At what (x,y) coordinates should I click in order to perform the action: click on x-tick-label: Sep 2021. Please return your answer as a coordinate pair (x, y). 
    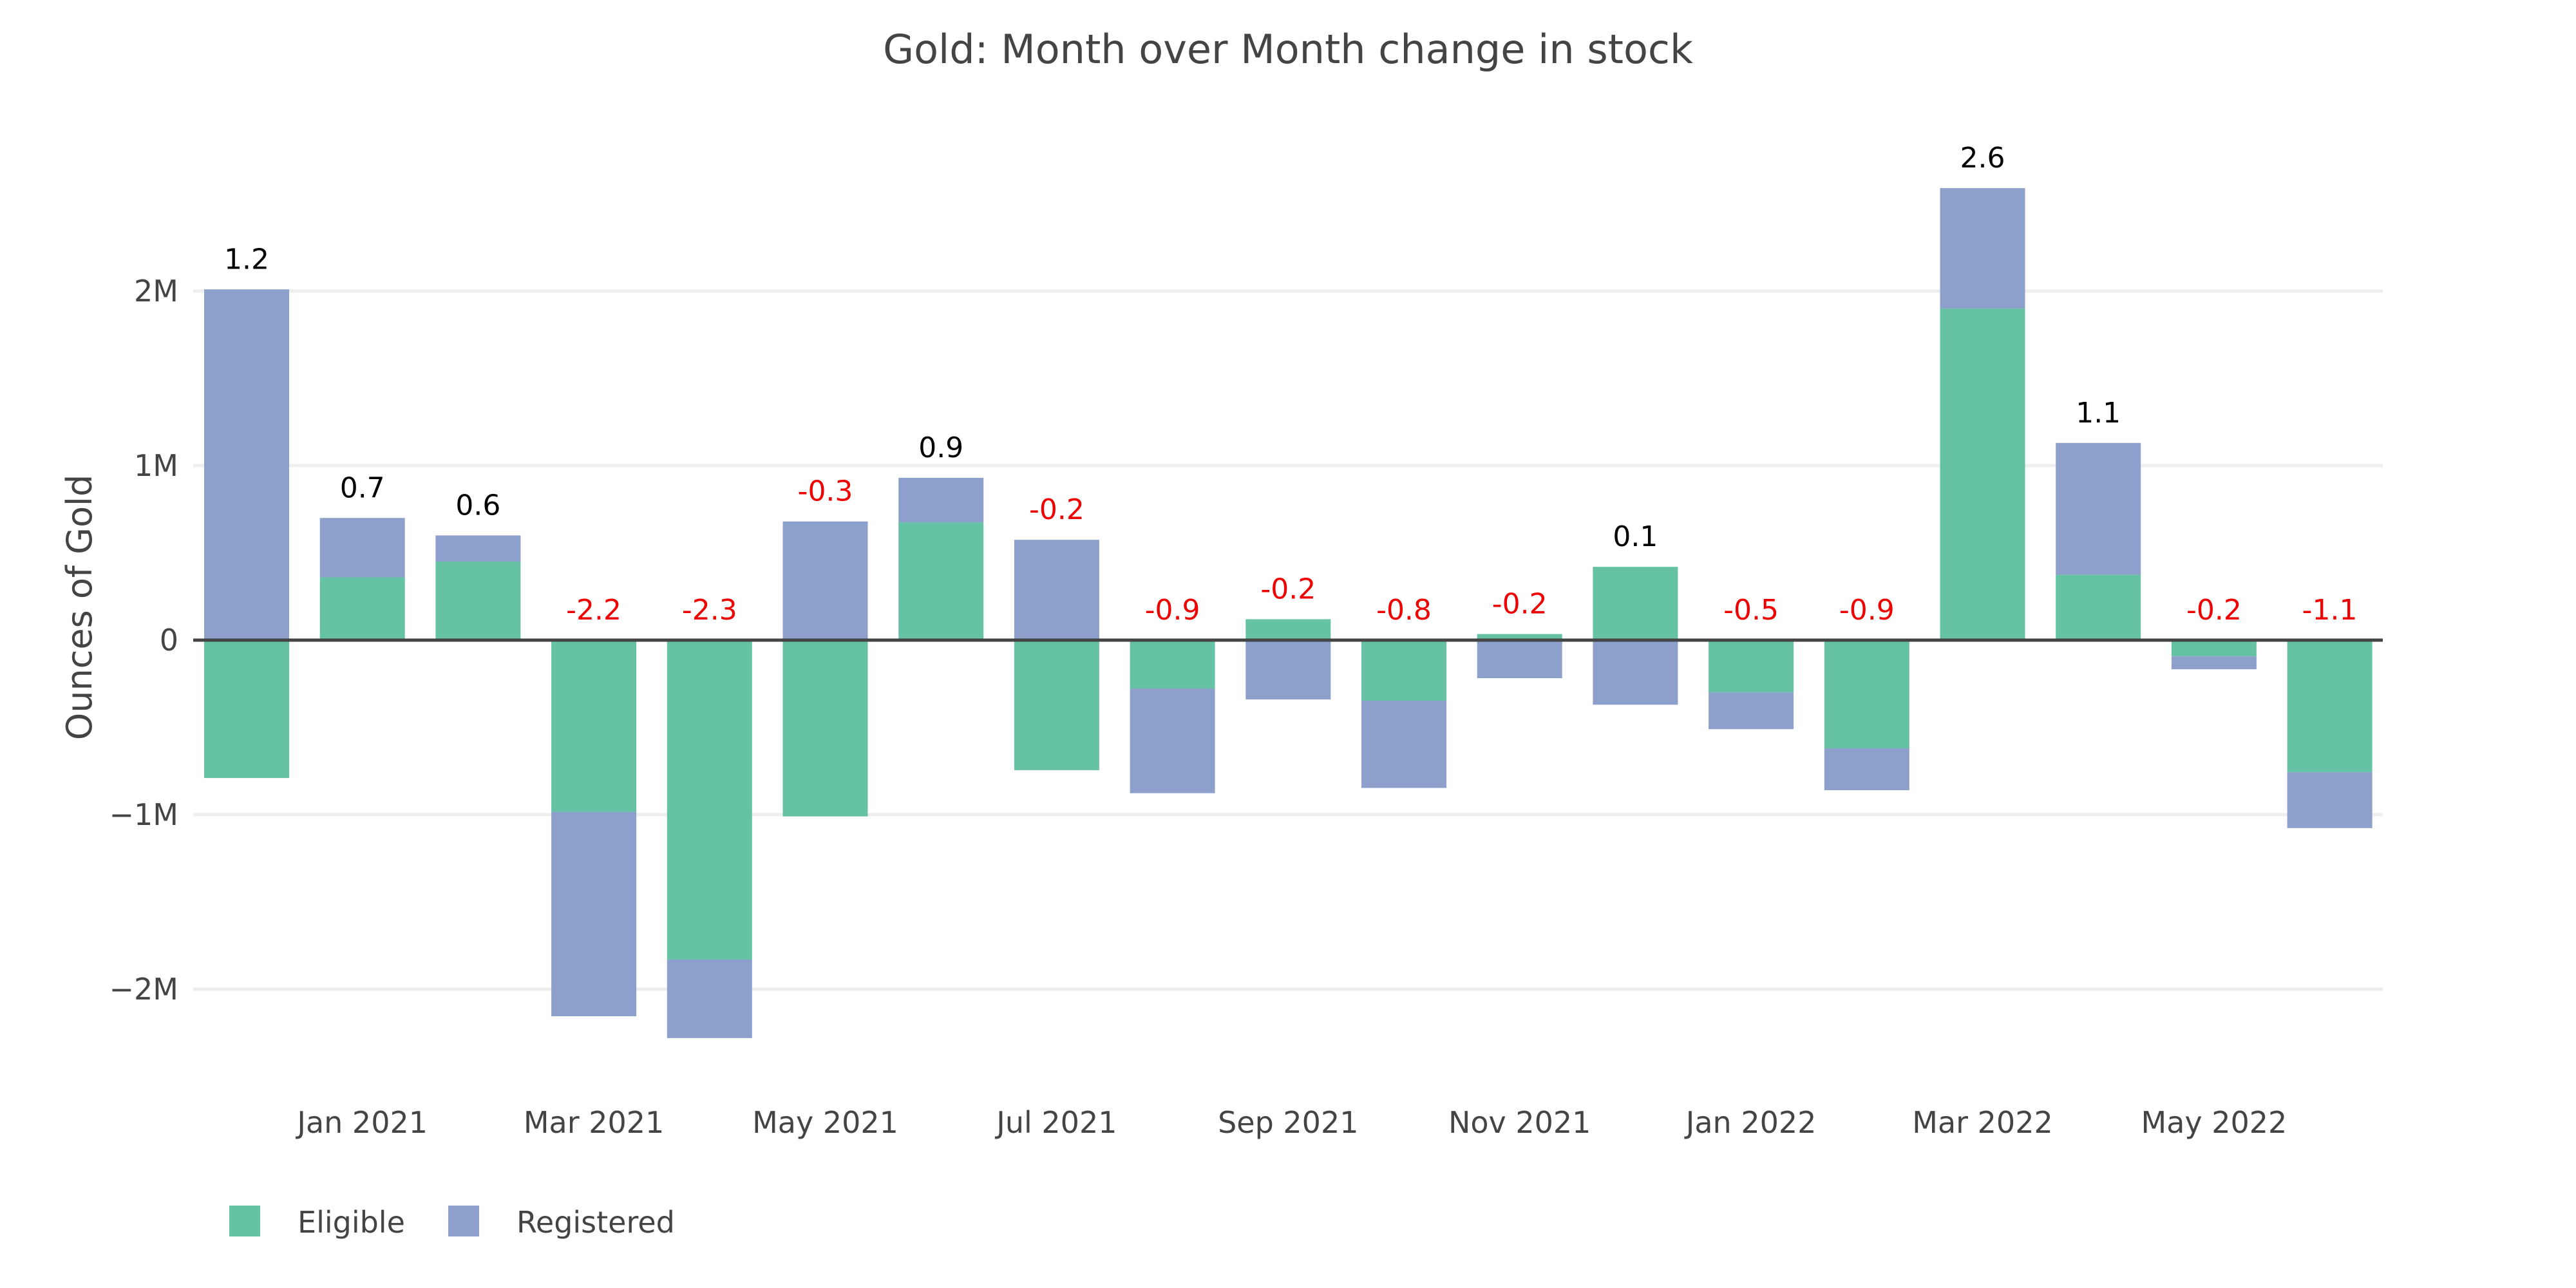
    Looking at the image, I should click on (1288, 1123).